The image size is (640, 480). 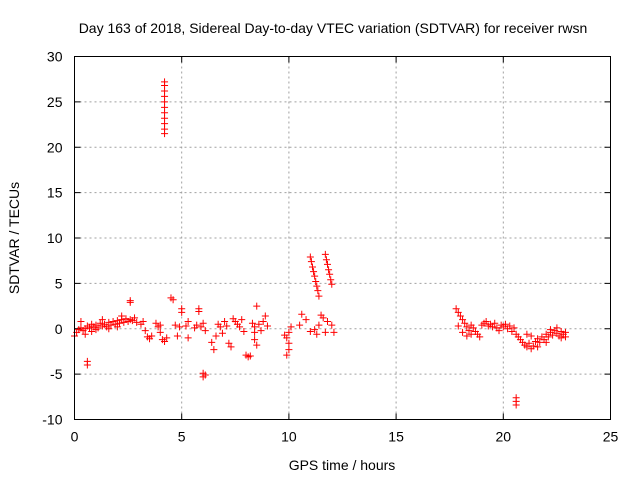 What do you see at coordinates (52, 420) in the screenshot?
I see `y-tick-label: -10` at bounding box center [52, 420].